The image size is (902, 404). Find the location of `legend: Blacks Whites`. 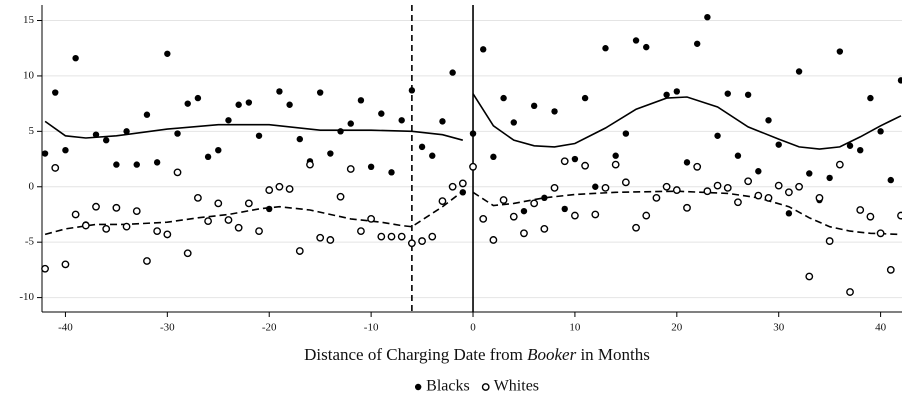

legend: Blacks Whites is located at coordinates (476, 386).